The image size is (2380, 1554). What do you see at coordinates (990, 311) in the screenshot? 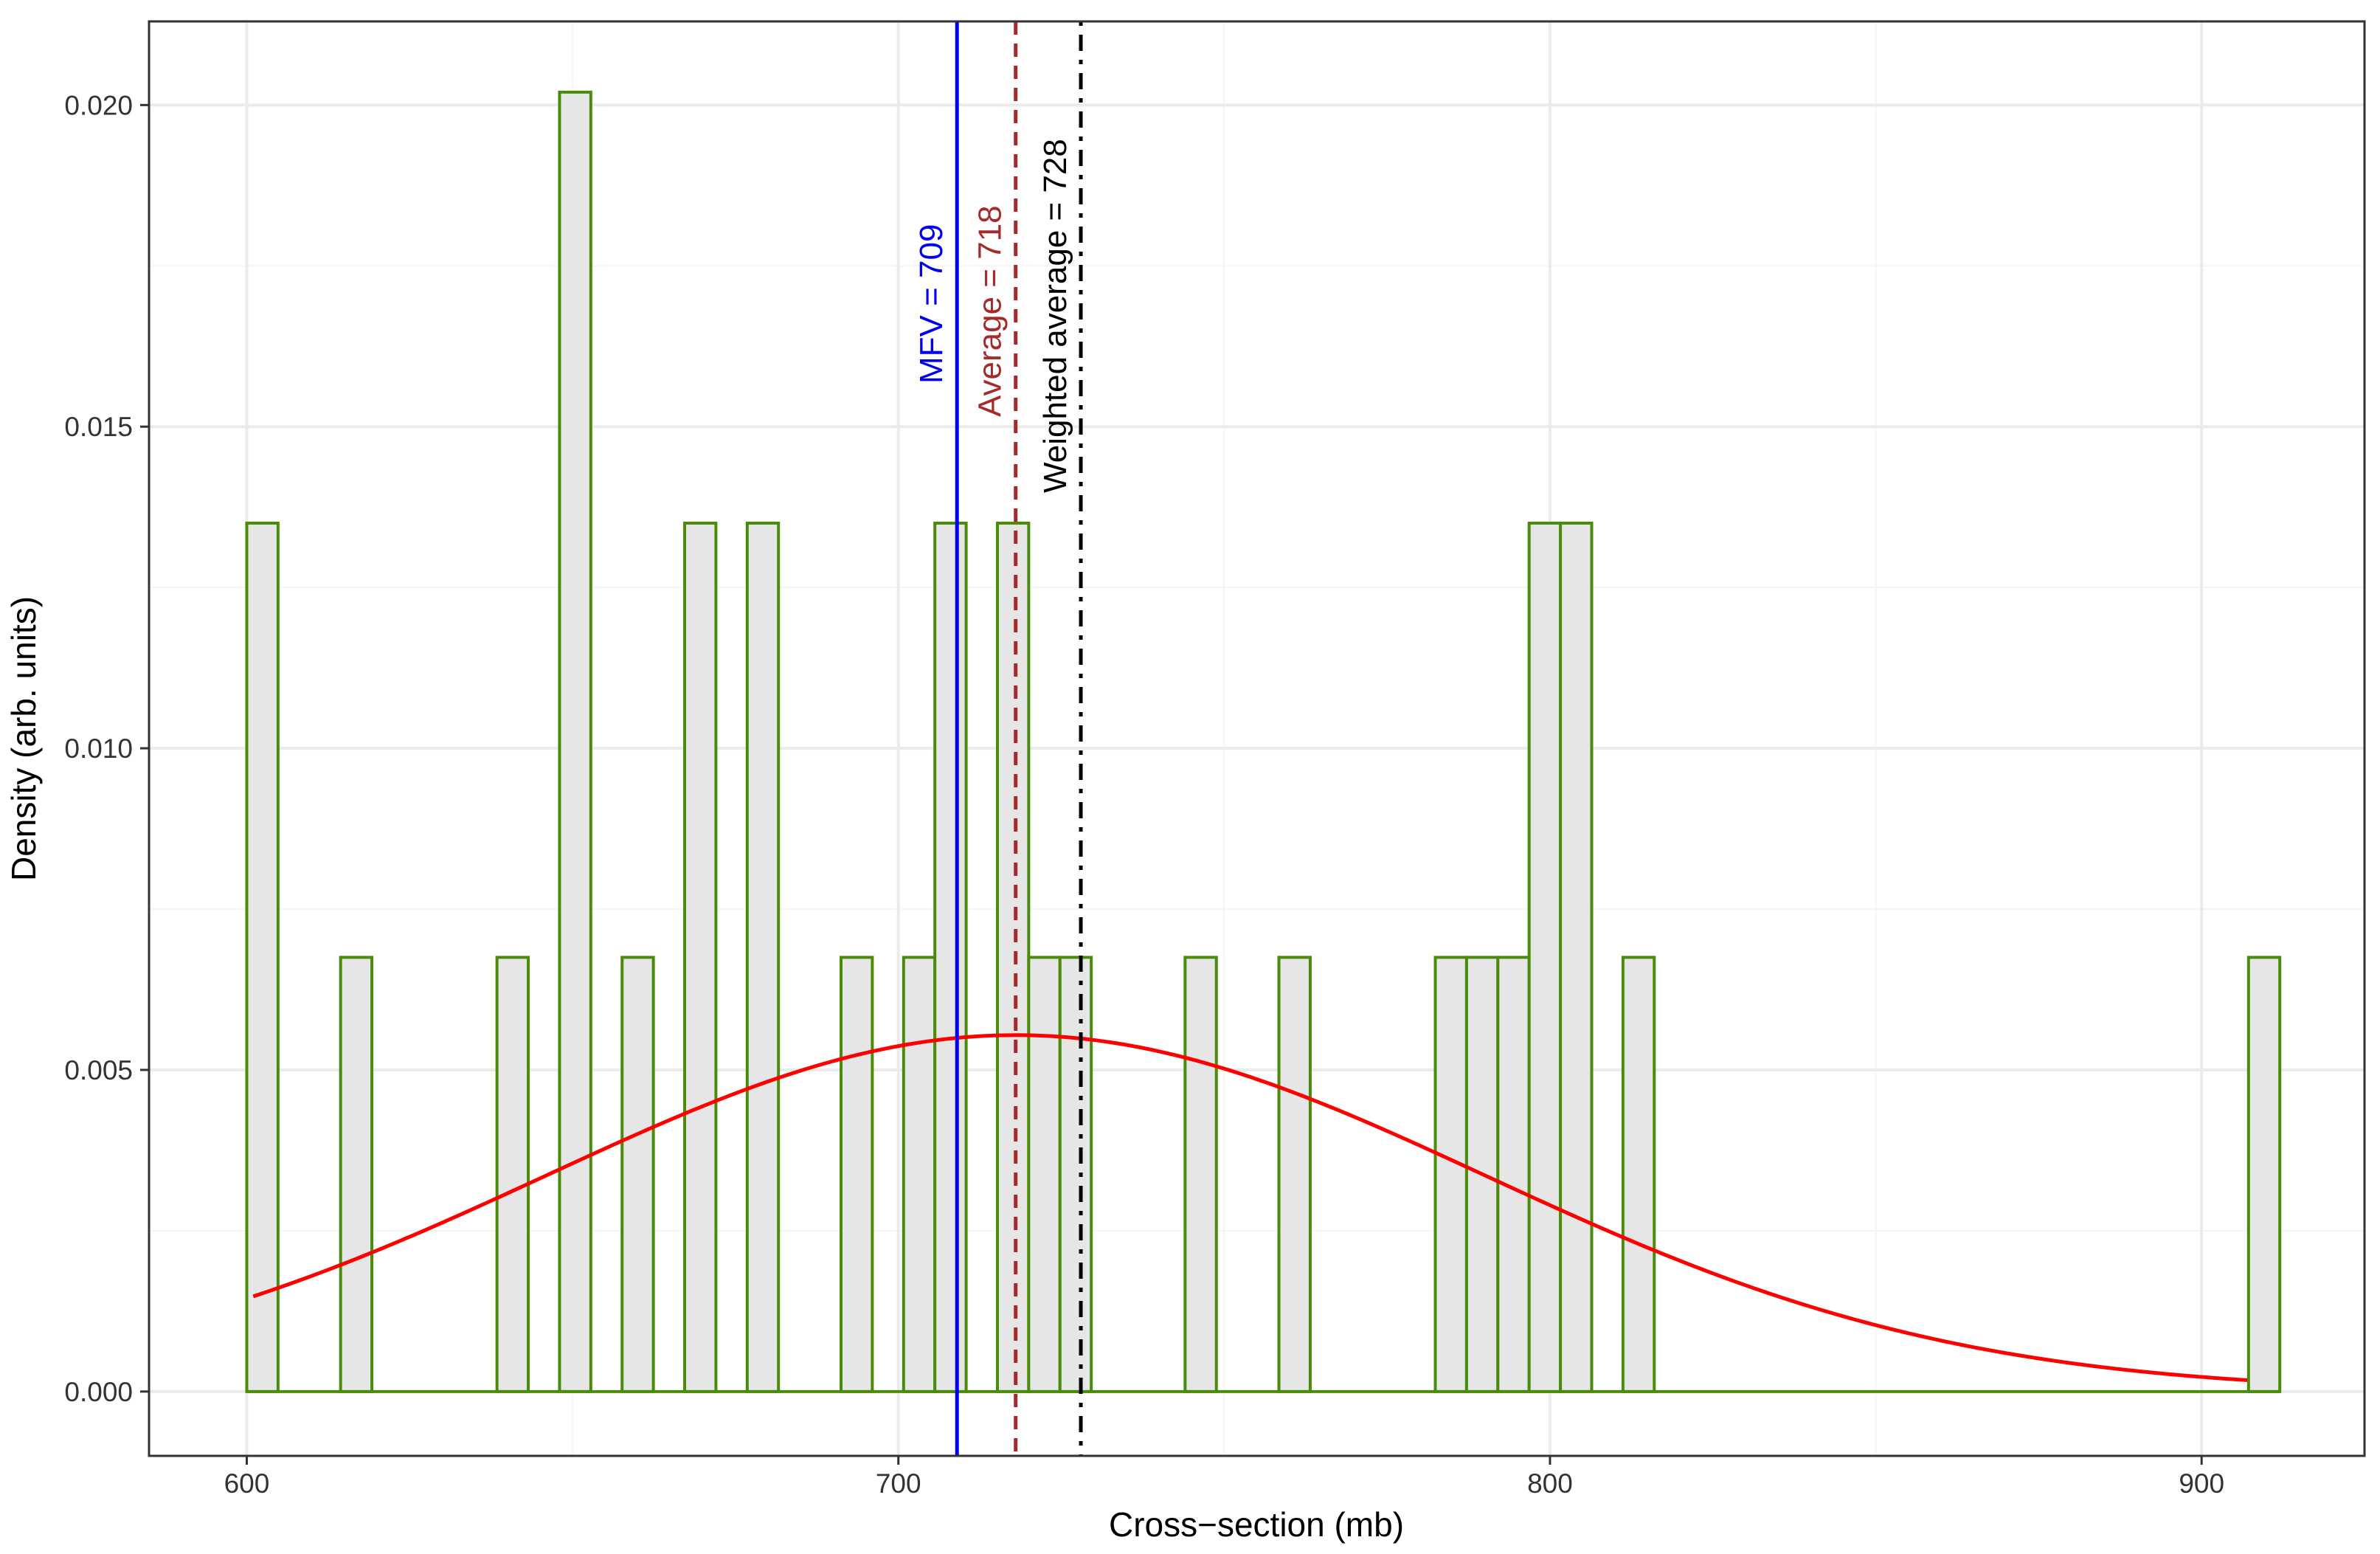
I see `average-label: Average = 718` at bounding box center [990, 311].